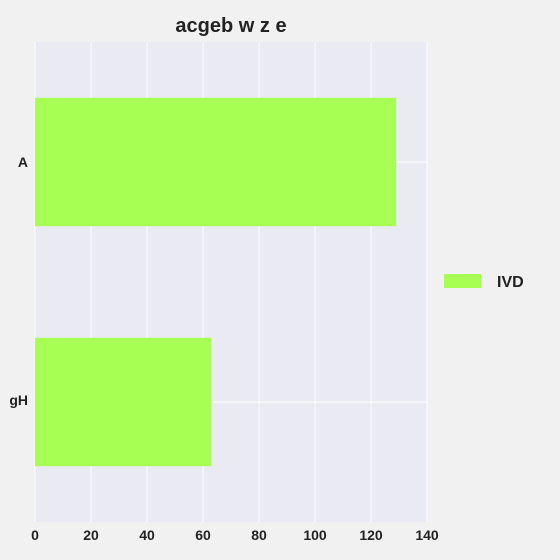 Image resolution: width=560 pixels, height=560 pixels. Describe the element at coordinates (35, 535) in the screenshot. I see `x-tick-label: 0` at that location.